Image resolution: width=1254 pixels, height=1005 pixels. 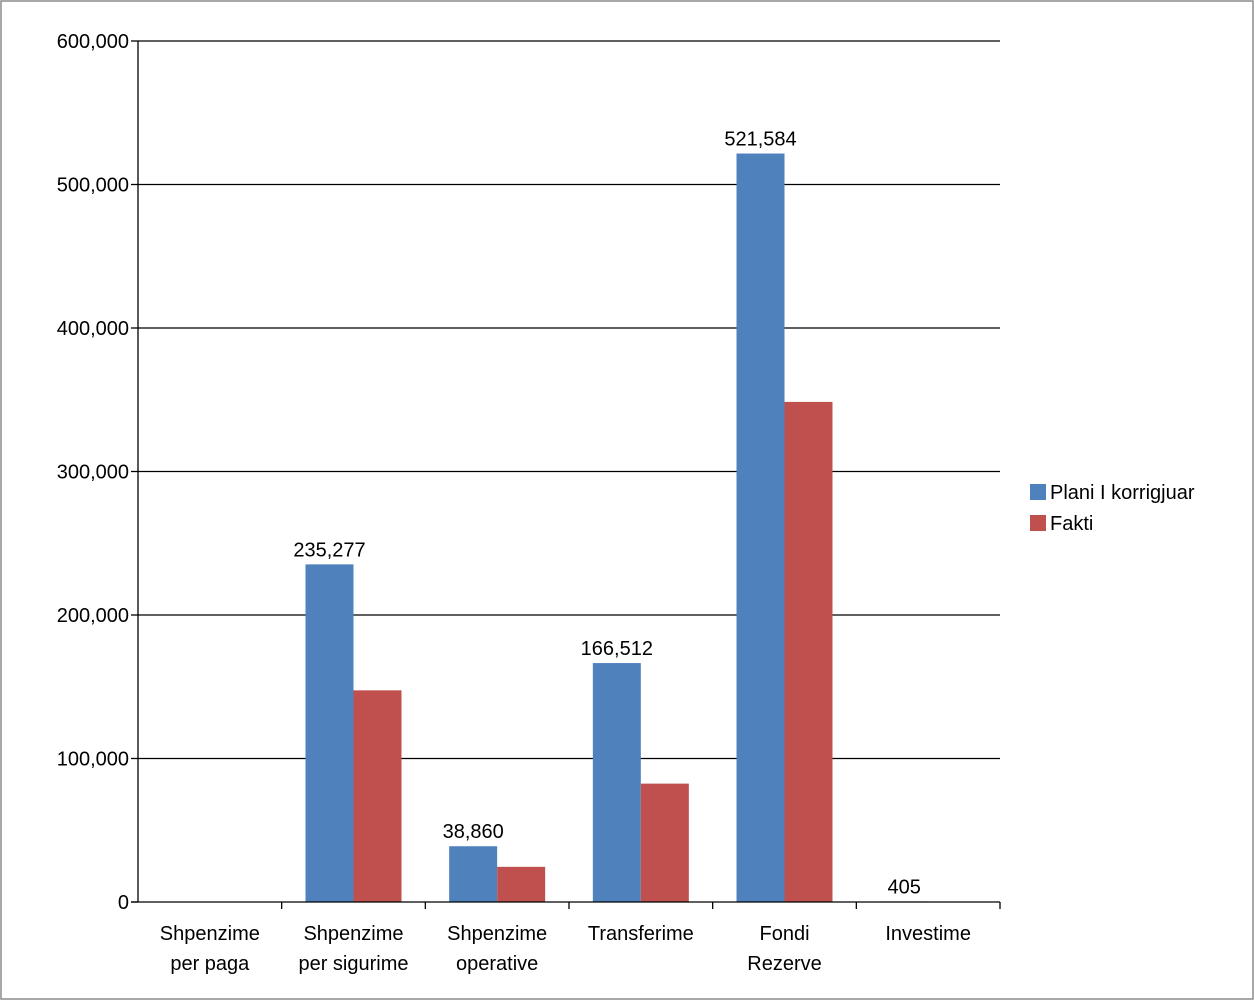 I want to click on legend: Plani I korrigjuar Fakti, so click(x=1112, y=508).